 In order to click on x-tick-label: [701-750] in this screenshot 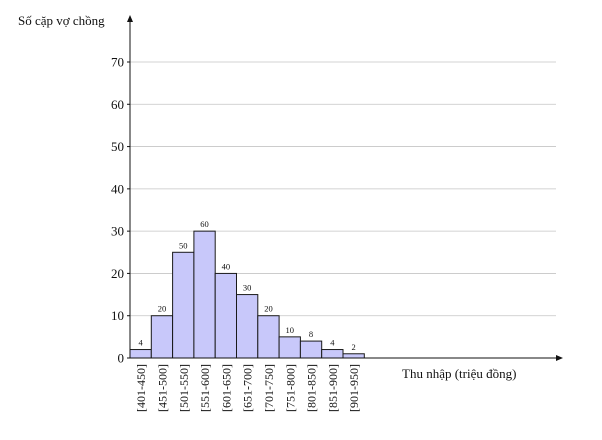, I will do `click(269, 388)`.